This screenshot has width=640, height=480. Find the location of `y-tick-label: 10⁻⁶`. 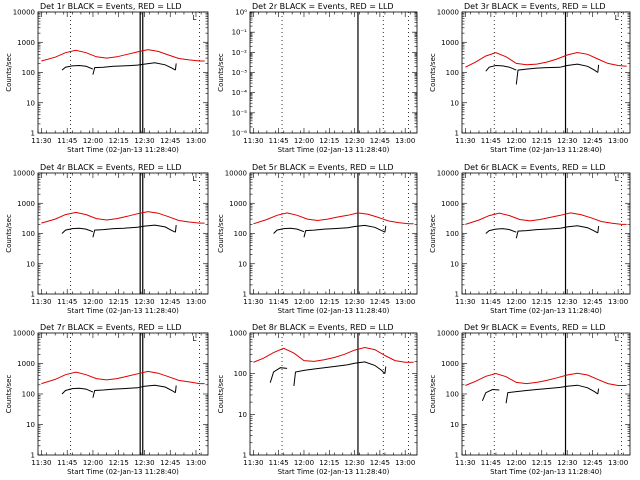

y-tick-label: 10⁻⁶ is located at coordinates (240, 134).